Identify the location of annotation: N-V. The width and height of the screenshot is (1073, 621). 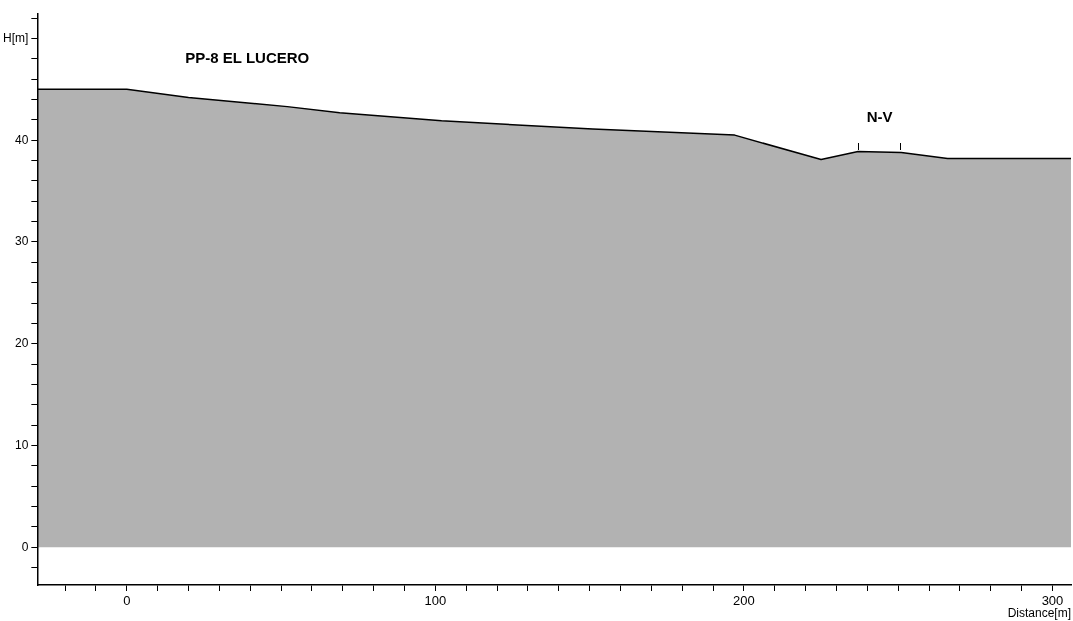
(879, 116).